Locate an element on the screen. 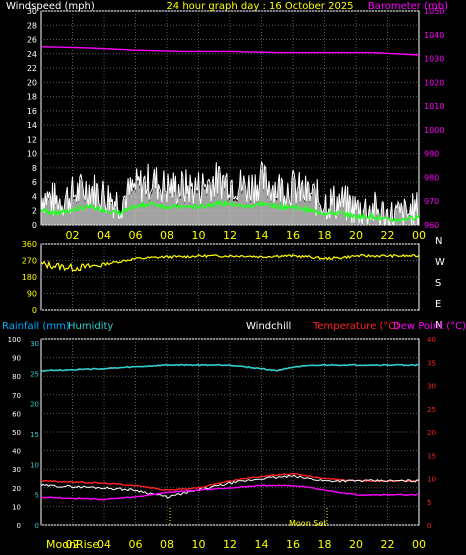 The height and width of the screenshot is (555, 466). average-wind-line is located at coordinates (230, 211).